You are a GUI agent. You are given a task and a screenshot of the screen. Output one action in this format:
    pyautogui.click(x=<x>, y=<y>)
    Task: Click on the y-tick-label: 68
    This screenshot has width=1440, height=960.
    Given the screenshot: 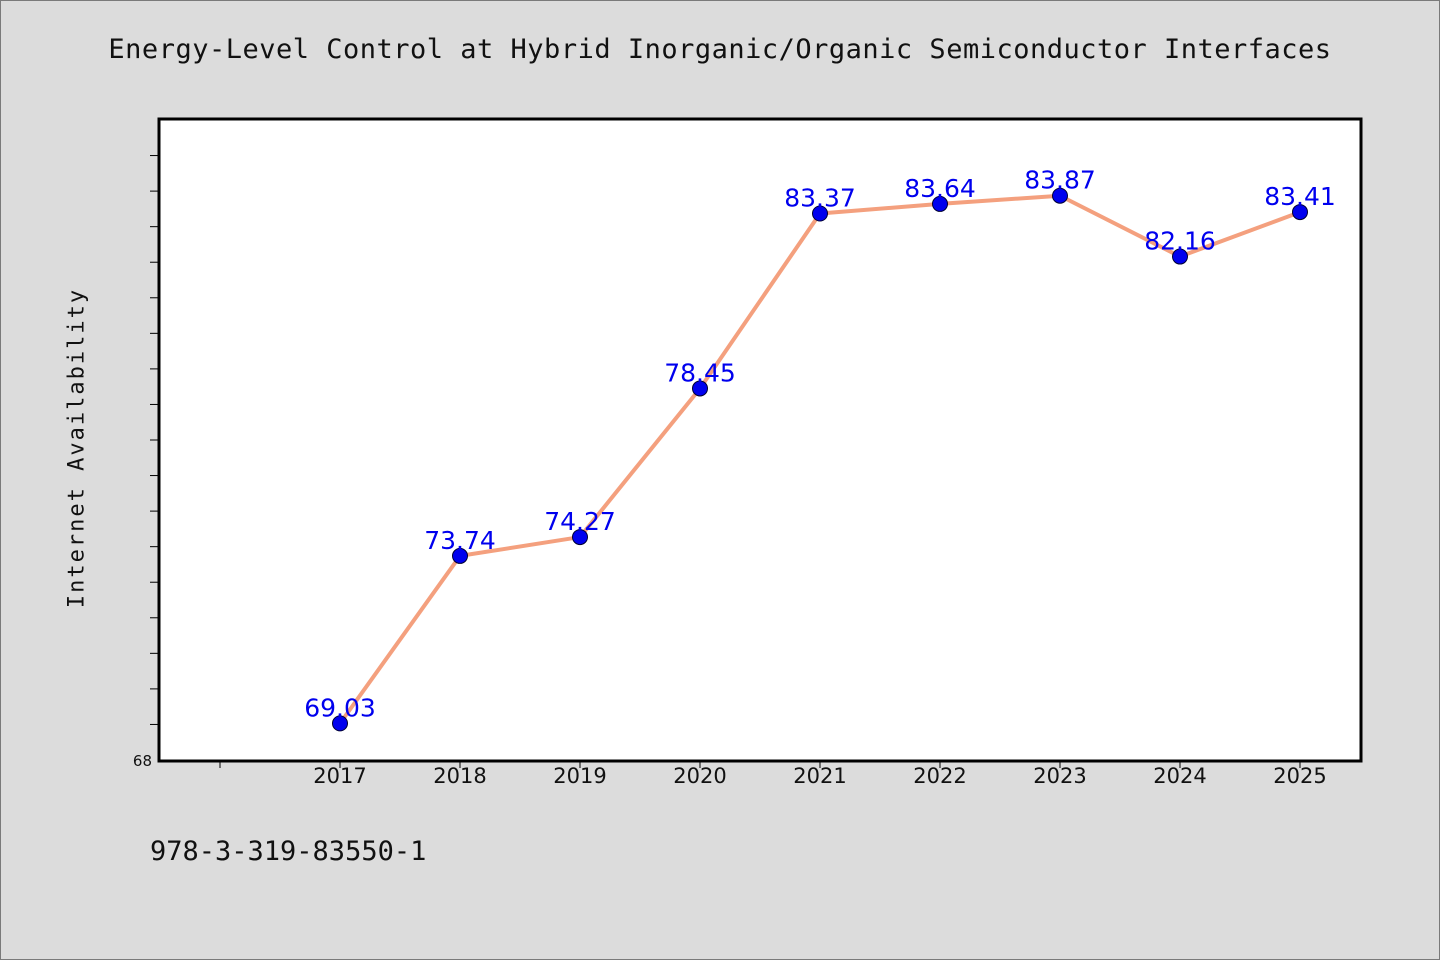 What is the action you would take?
    pyautogui.click(x=142, y=761)
    